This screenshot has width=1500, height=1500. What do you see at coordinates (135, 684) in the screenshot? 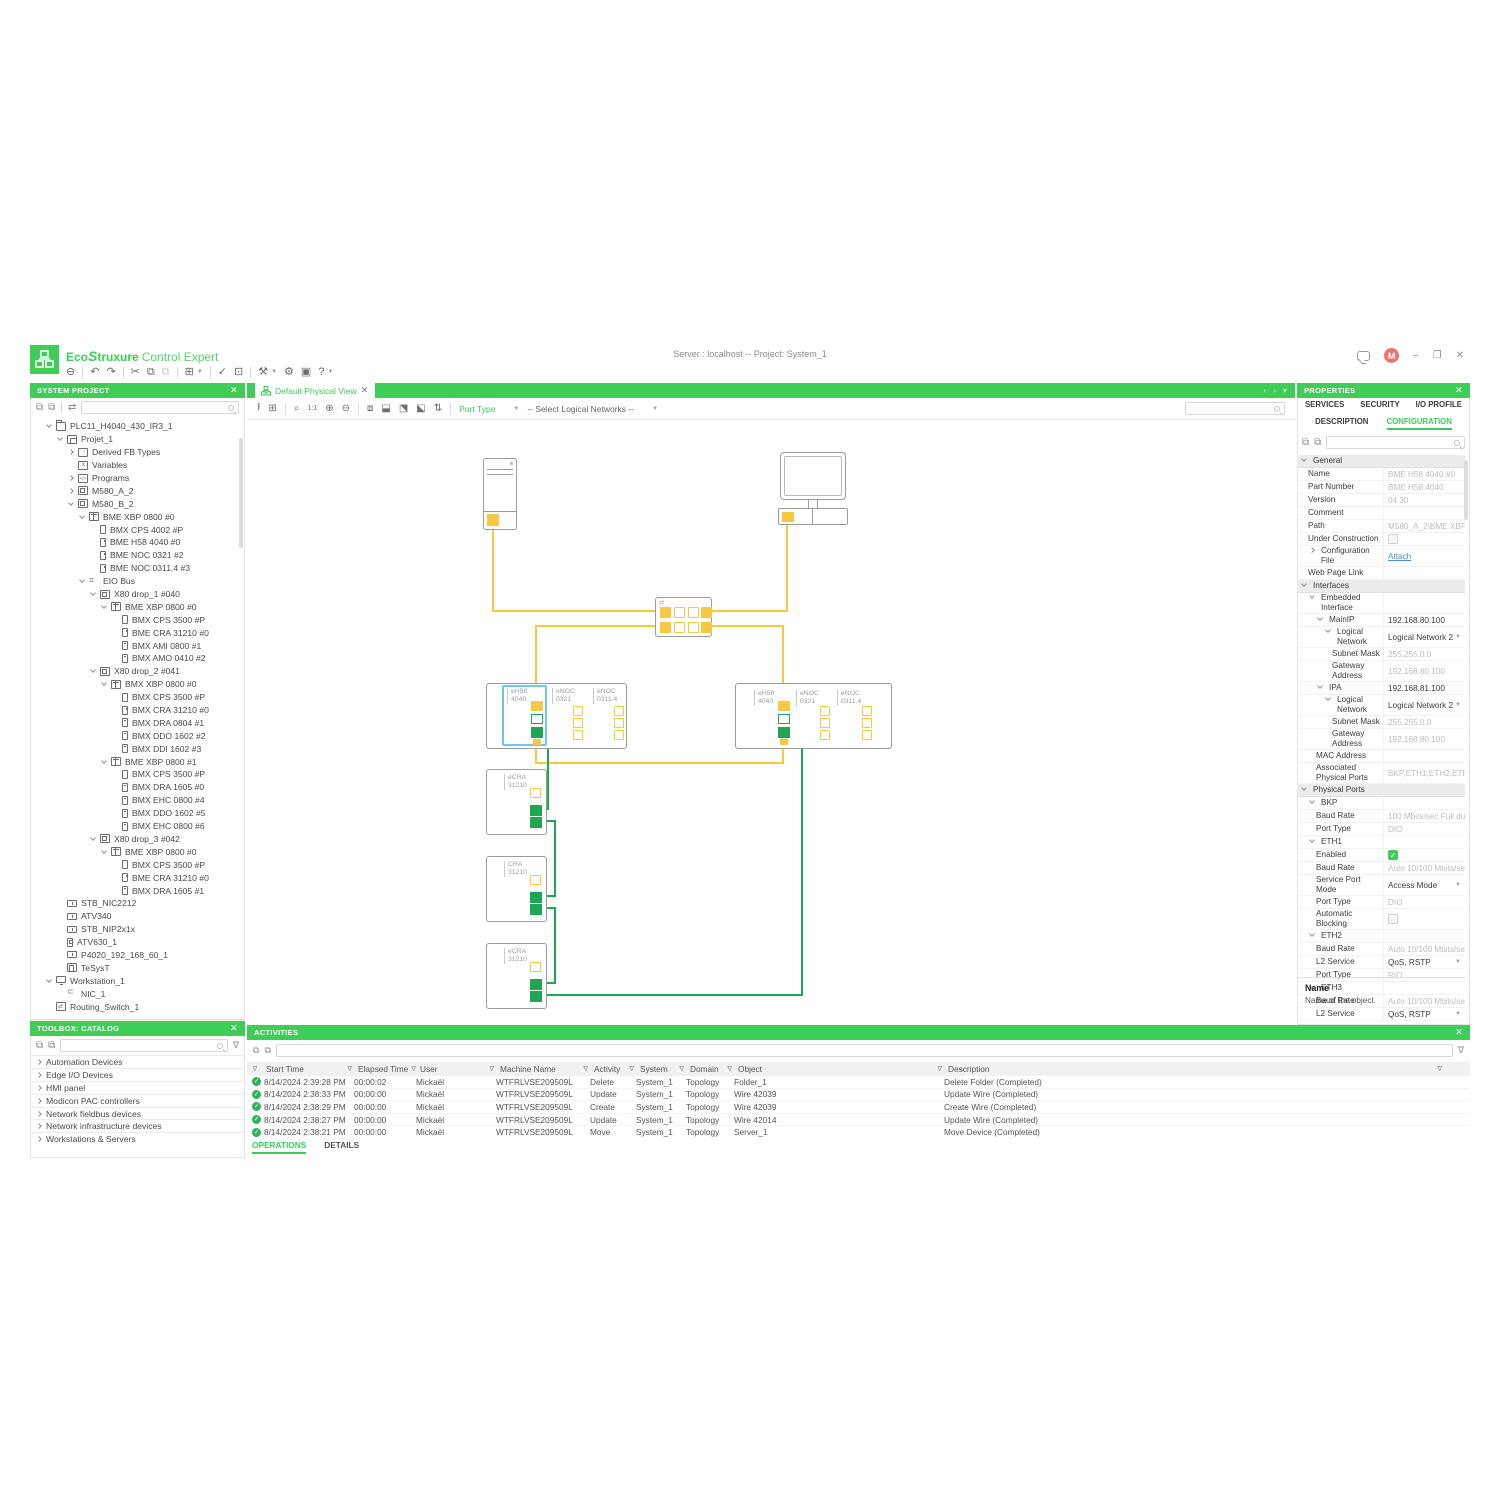
I see `tree-item: BMX XBP 0800 #0` at bounding box center [135, 684].